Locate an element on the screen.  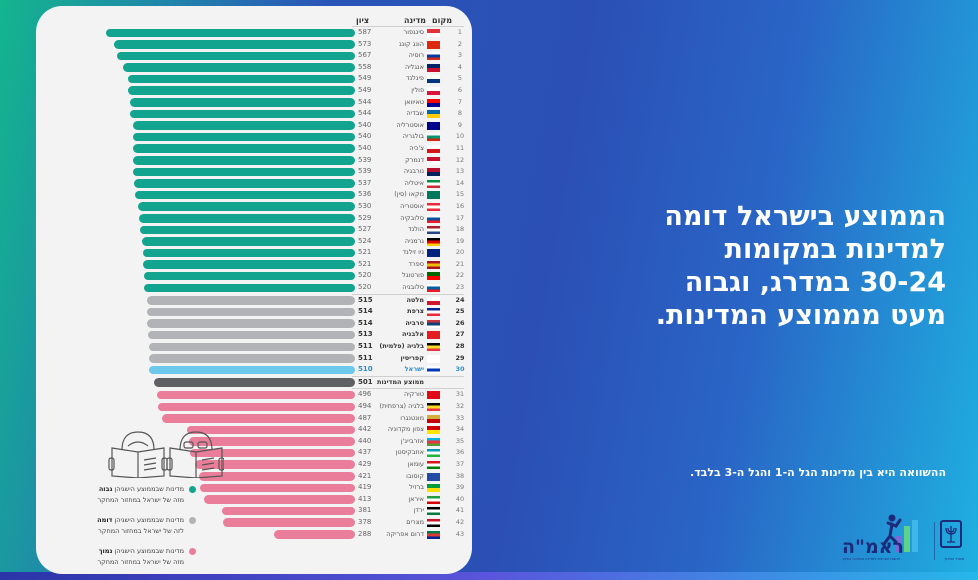
table-row: 514 צרפת 25 is located at coordinates (254, 312).